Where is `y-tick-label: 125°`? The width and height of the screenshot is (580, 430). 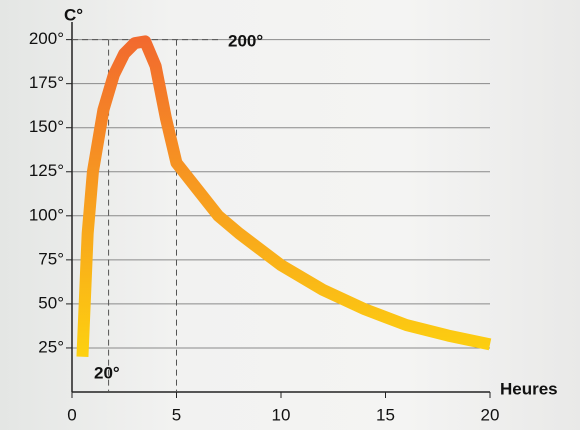
y-tick-label: 125° is located at coordinates (46, 170).